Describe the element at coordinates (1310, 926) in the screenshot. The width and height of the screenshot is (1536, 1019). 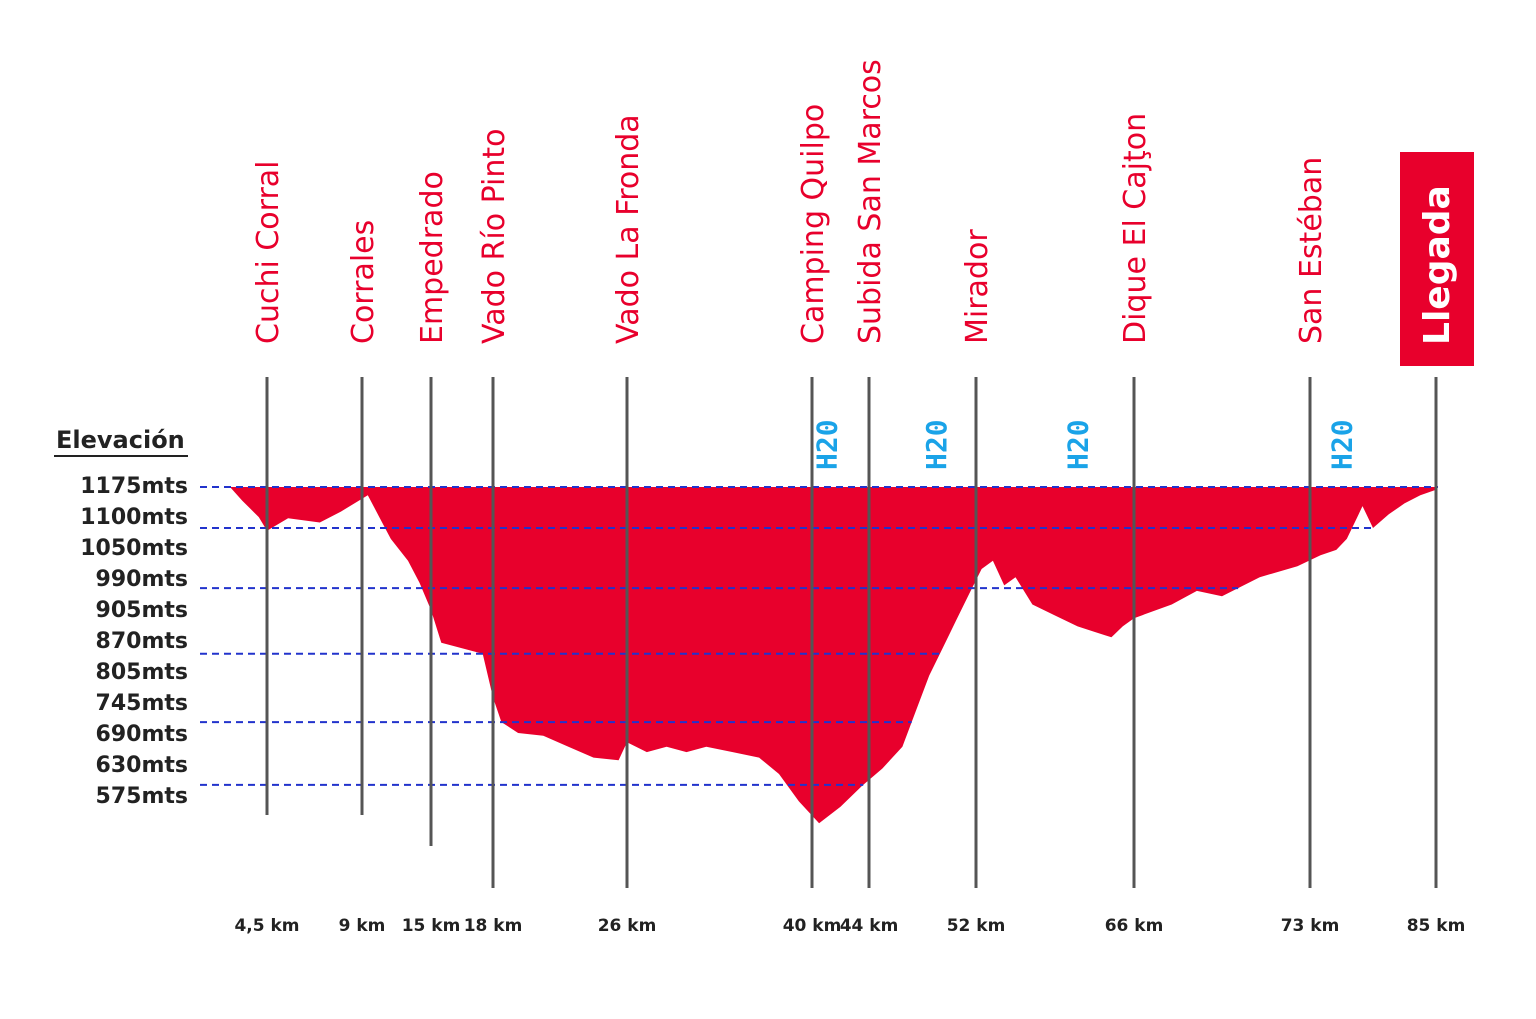
I see `checkpoint-km-label: 73 km` at that location.